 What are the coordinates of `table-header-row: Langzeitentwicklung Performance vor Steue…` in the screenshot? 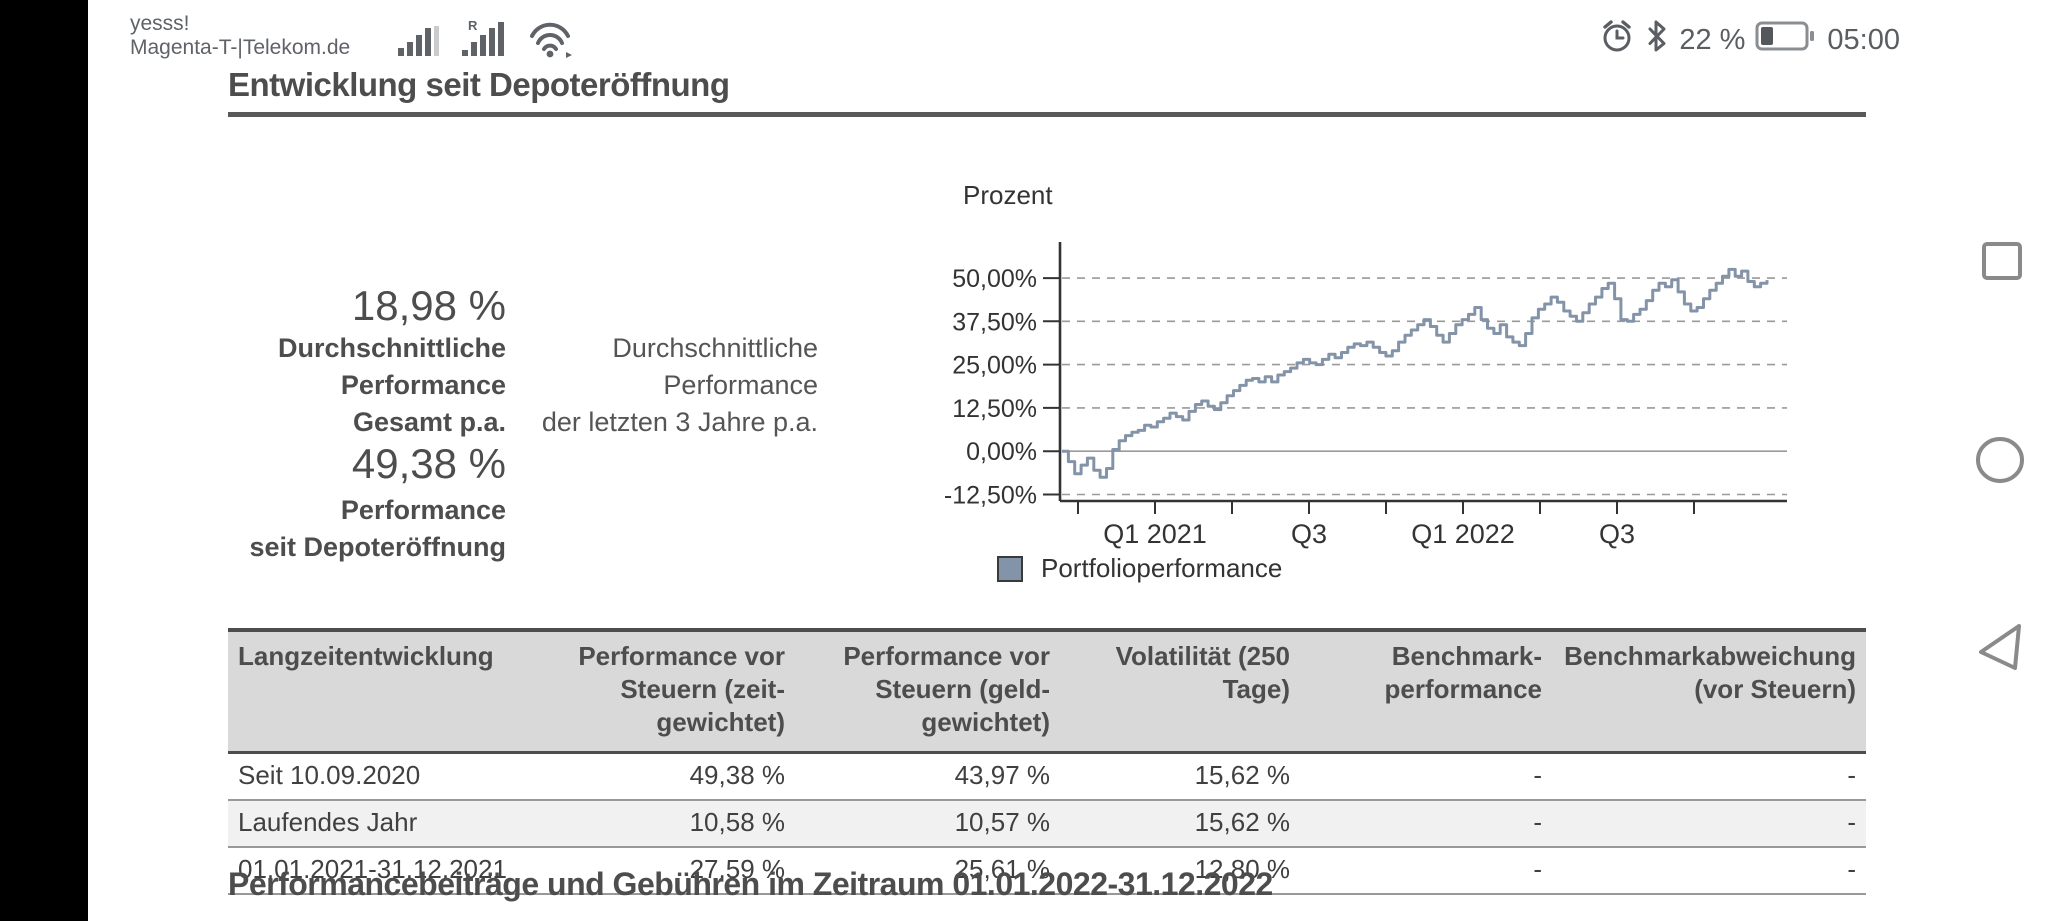 It's located at (1047, 692).